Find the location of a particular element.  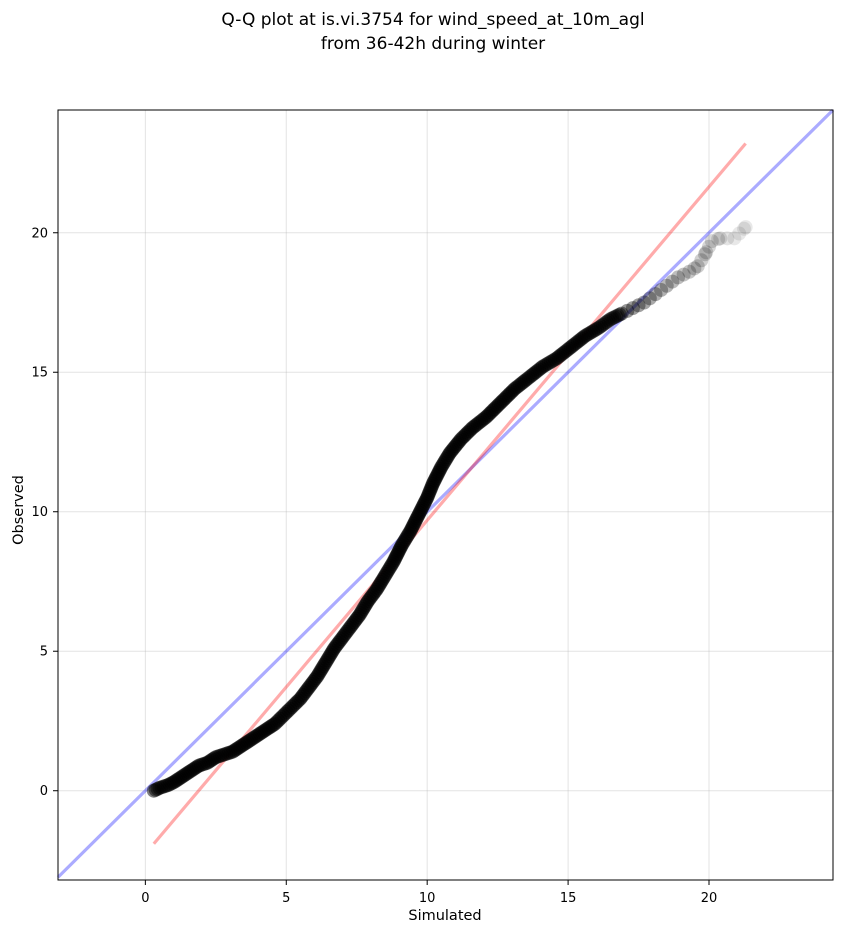

x-tick-label: 0 is located at coordinates (145, 898).